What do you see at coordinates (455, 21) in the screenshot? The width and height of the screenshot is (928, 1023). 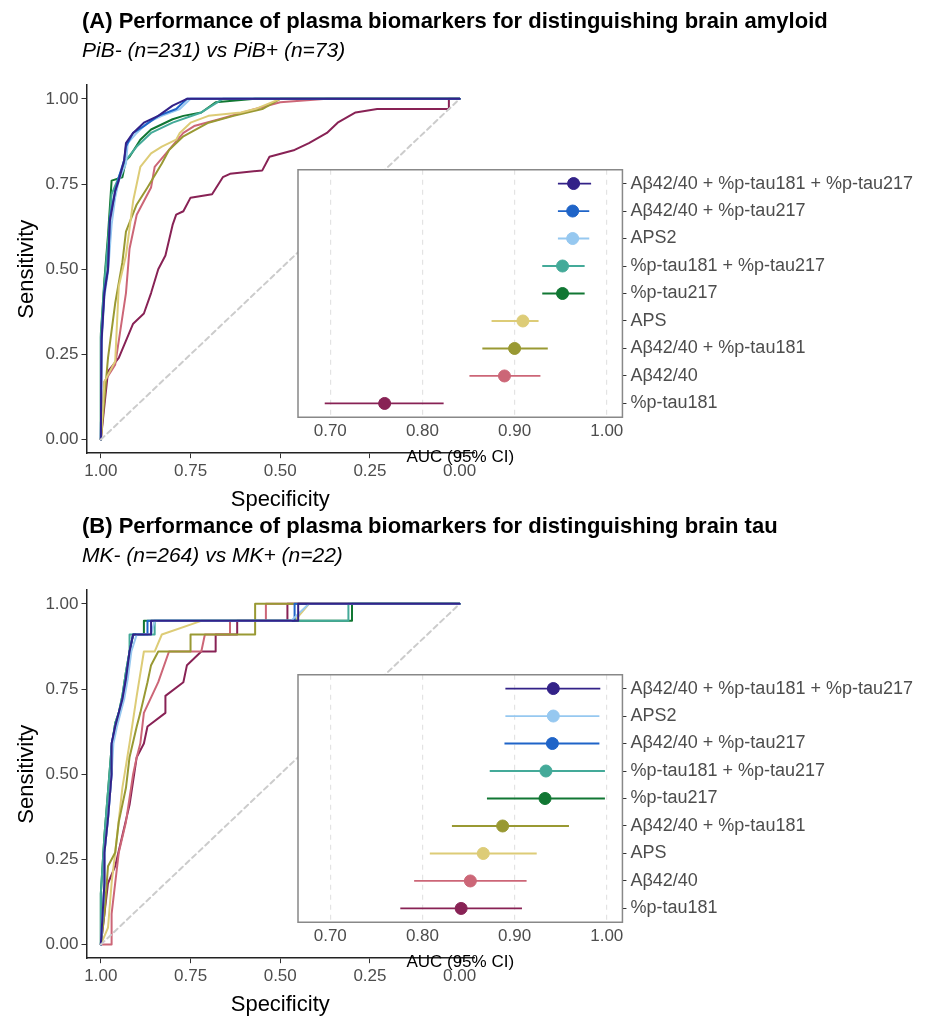 I see `chart-title: (A) Performance of plasma biomarkers for distinguishing brain amyloid` at bounding box center [455, 21].